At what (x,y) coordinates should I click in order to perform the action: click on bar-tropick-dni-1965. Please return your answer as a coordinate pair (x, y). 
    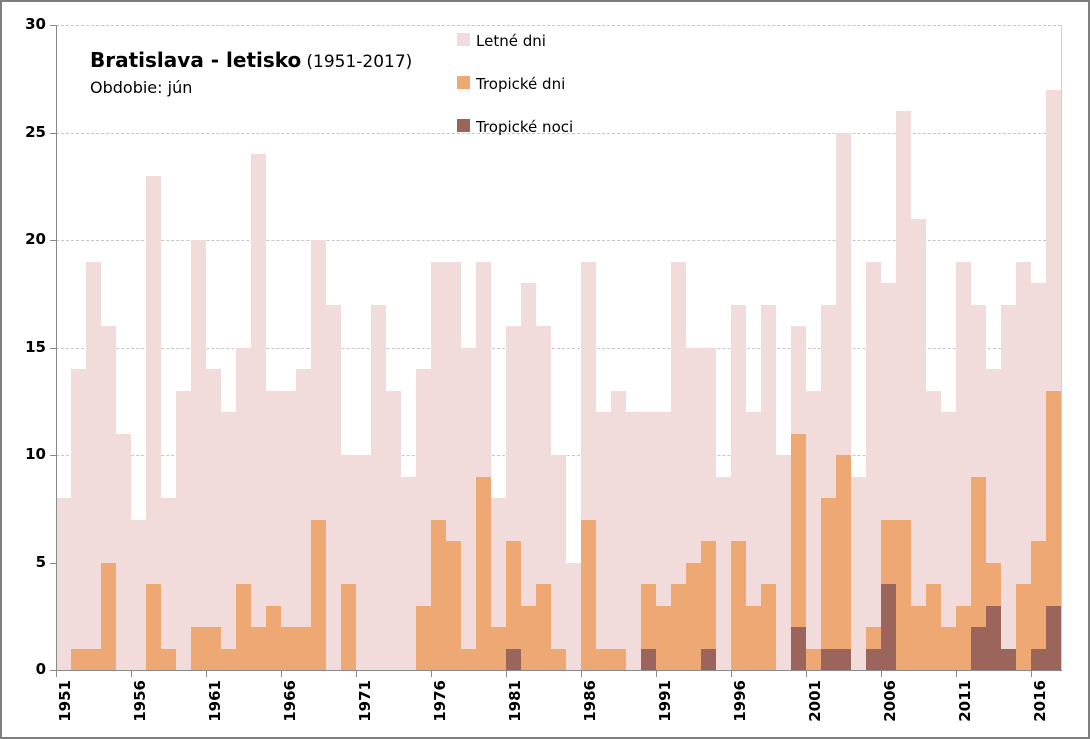
    Looking at the image, I should click on (273, 637).